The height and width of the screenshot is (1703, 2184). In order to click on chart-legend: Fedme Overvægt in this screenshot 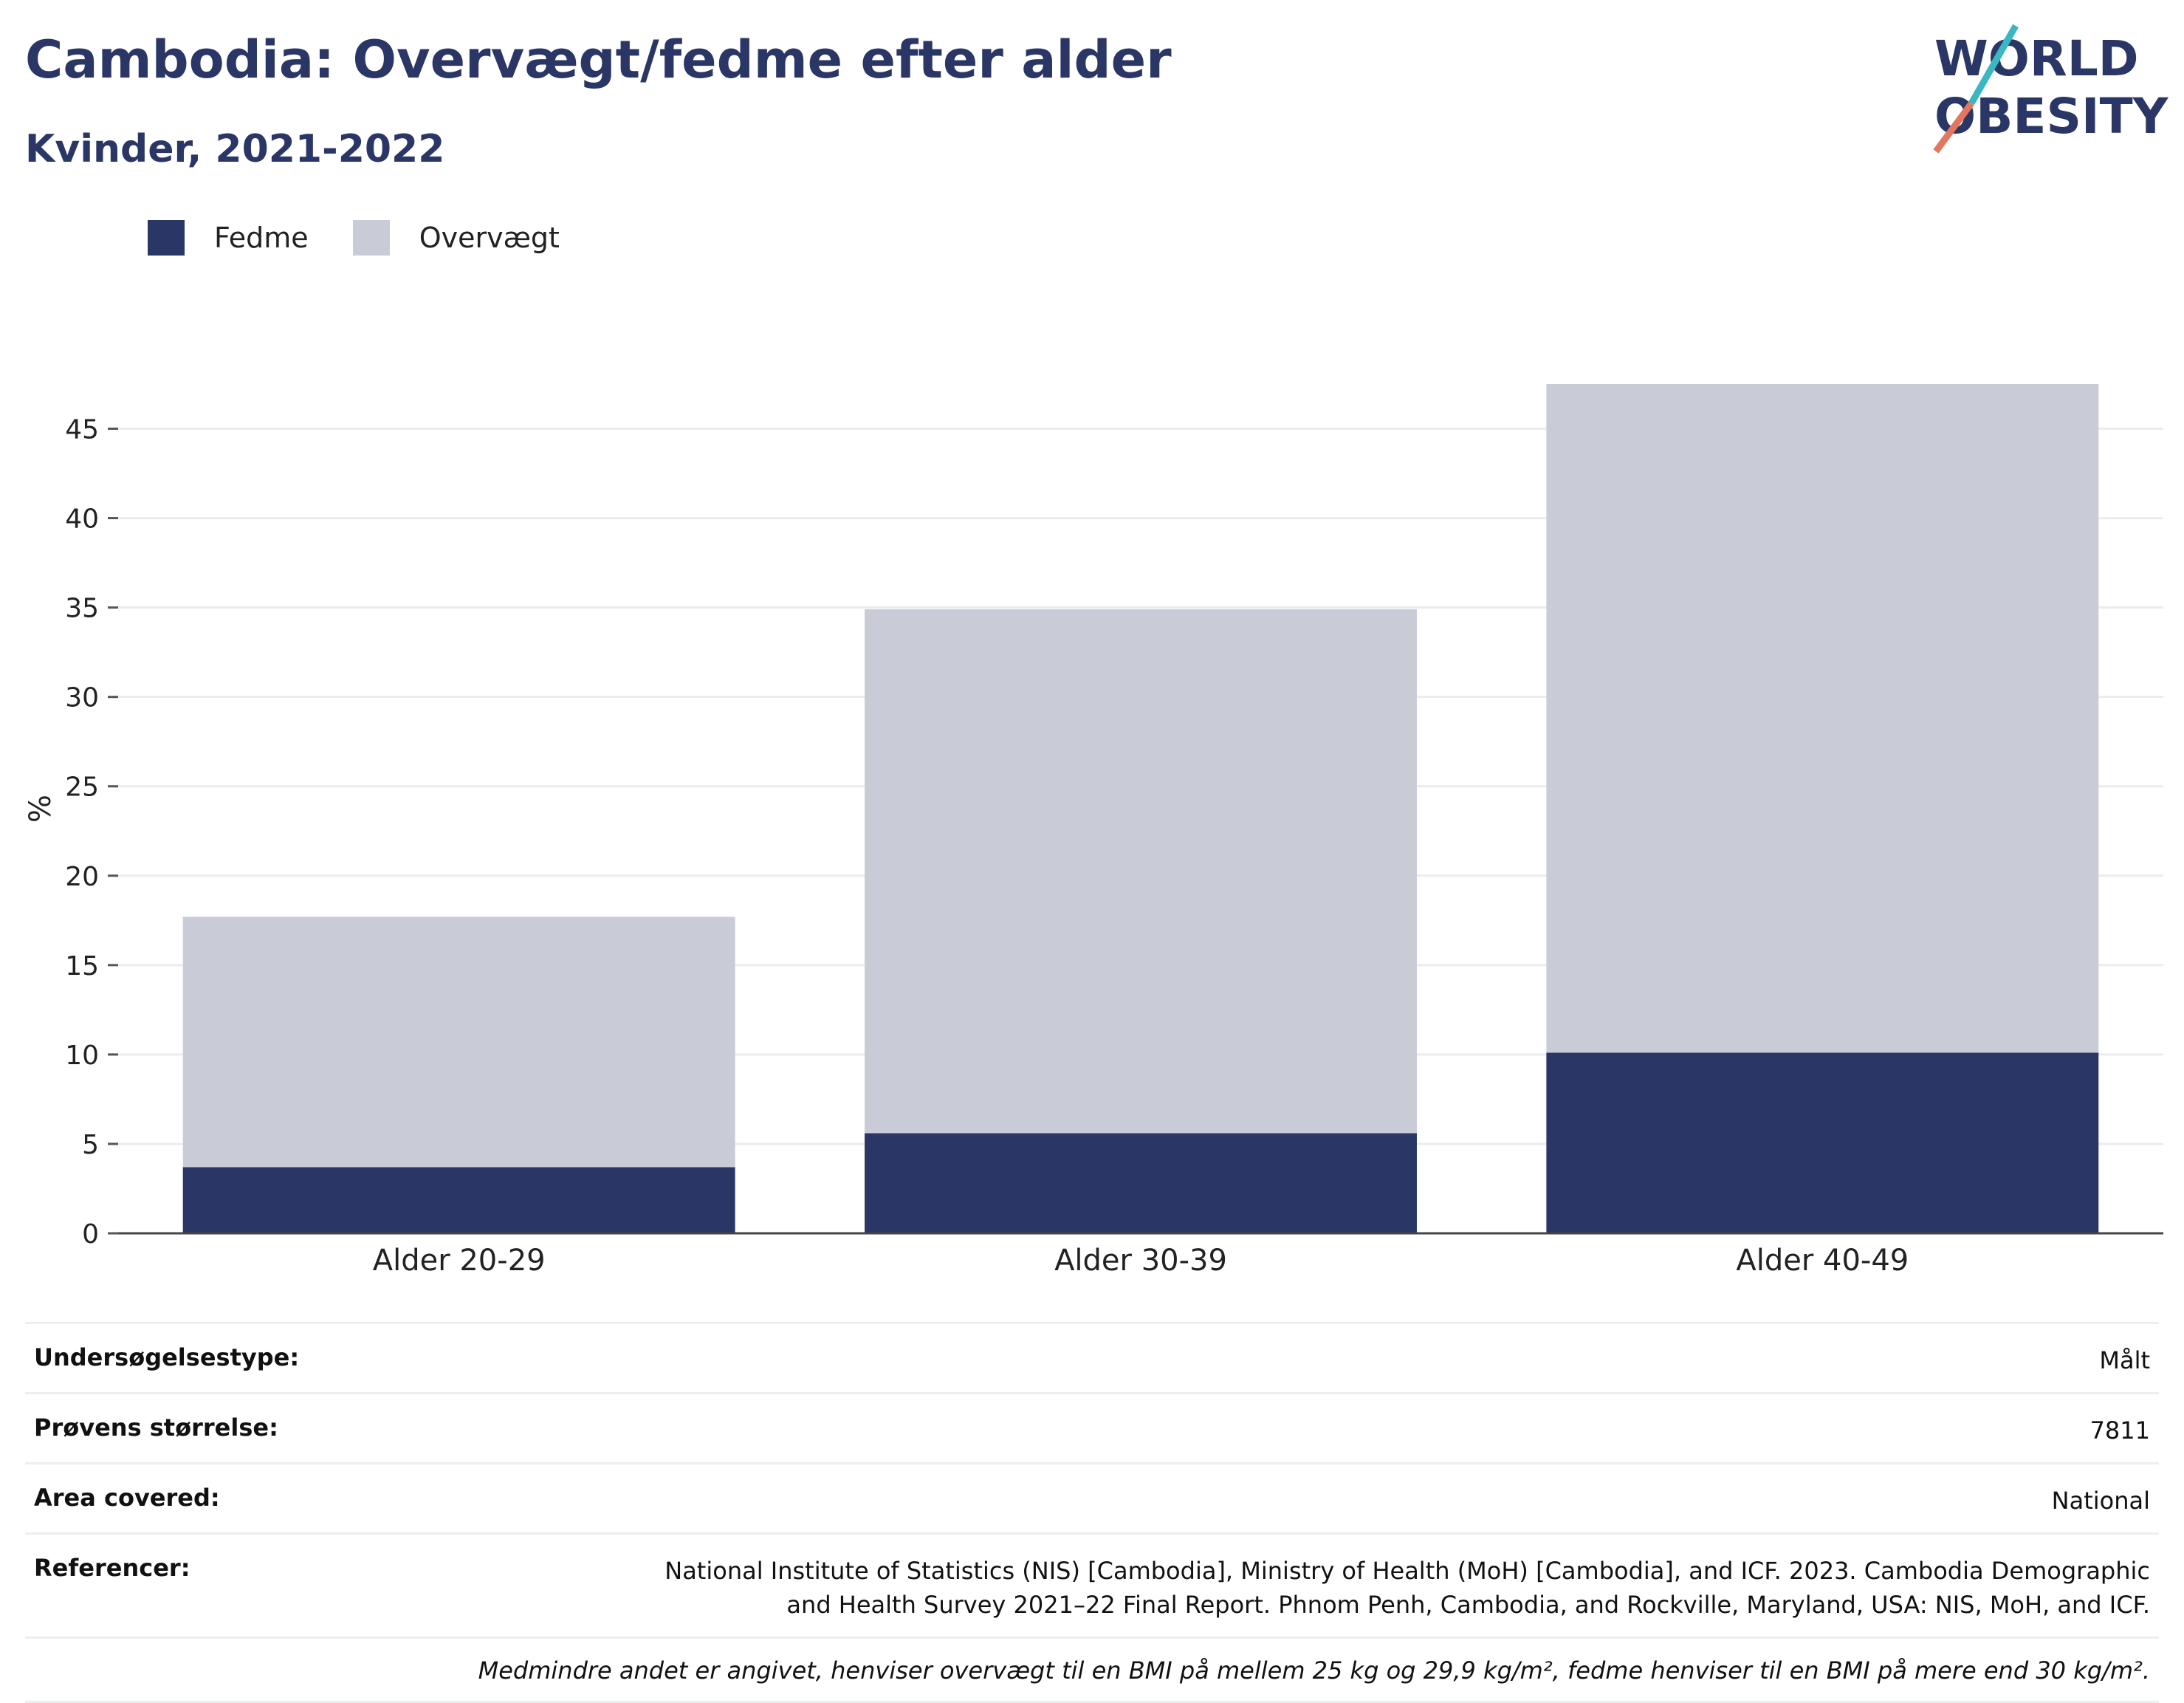, I will do `click(376, 238)`.